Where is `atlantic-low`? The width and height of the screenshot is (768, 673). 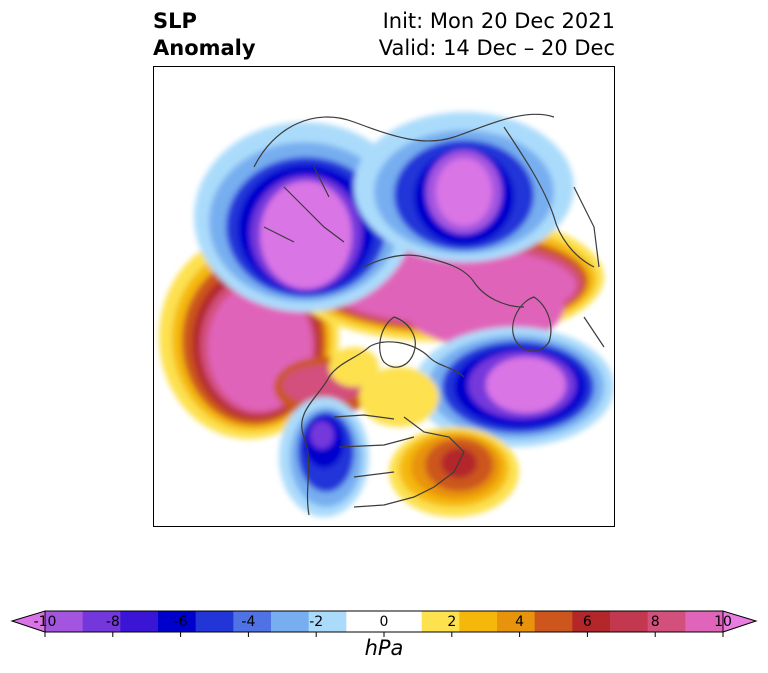 atlantic-low is located at coordinates (514, 387).